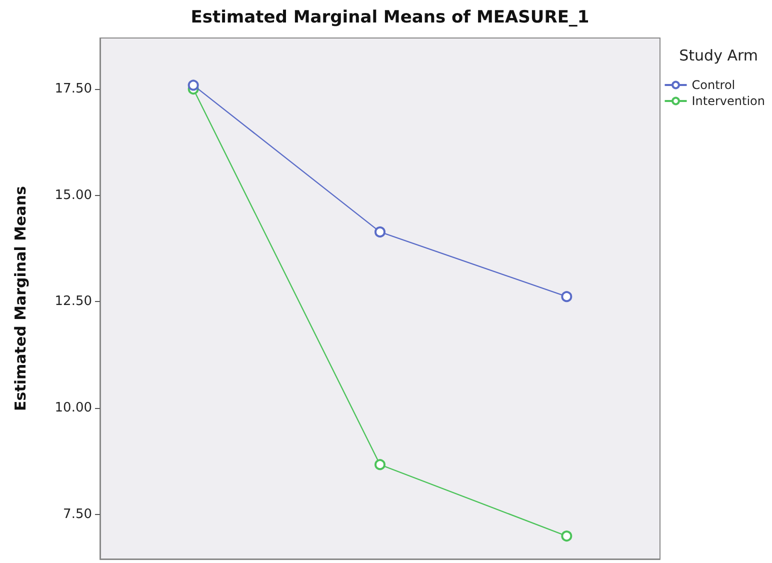 This screenshot has width=772, height=563. What do you see at coordinates (77, 514) in the screenshot?
I see `y-tick-label: 7.50` at bounding box center [77, 514].